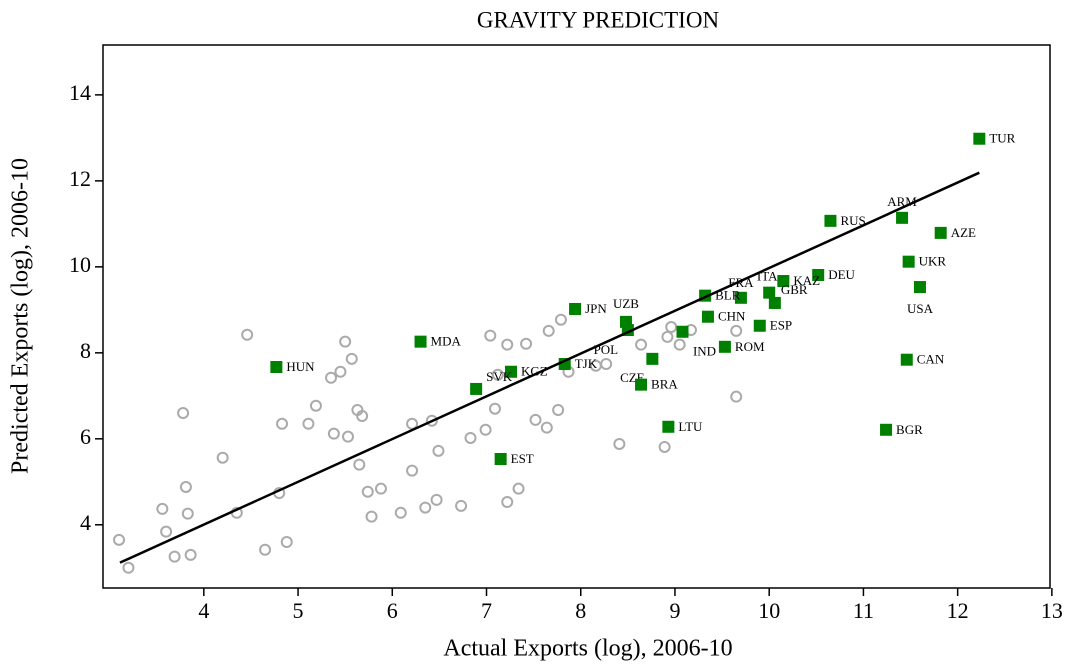 Image resolution: width=1075 pixels, height=668 pixels. Describe the element at coordinates (586, 363) in the screenshot. I see `point-label: TJK` at that location.